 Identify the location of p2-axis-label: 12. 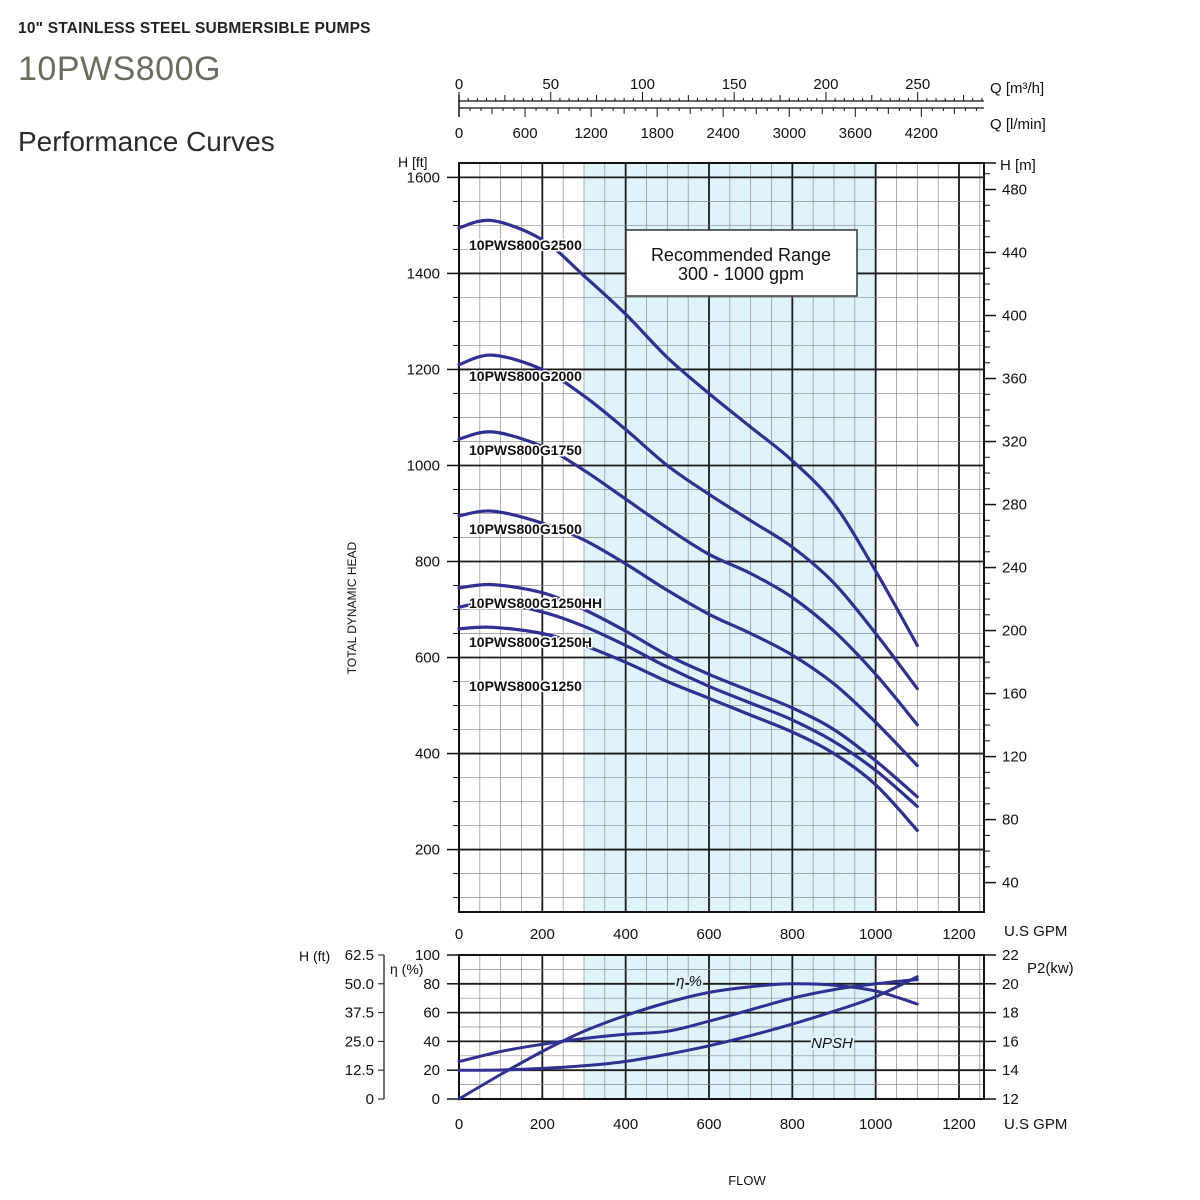
(1010, 1099).